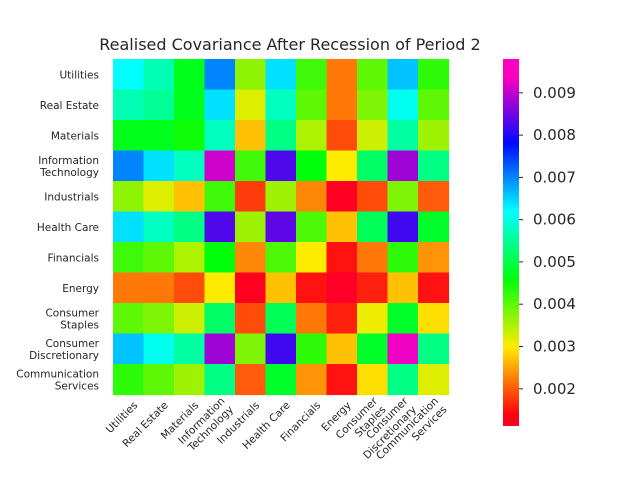 Image resolution: width=640 pixels, height=480 pixels. I want to click on colorbar-tick-label: 0.007, so click(554, 177).